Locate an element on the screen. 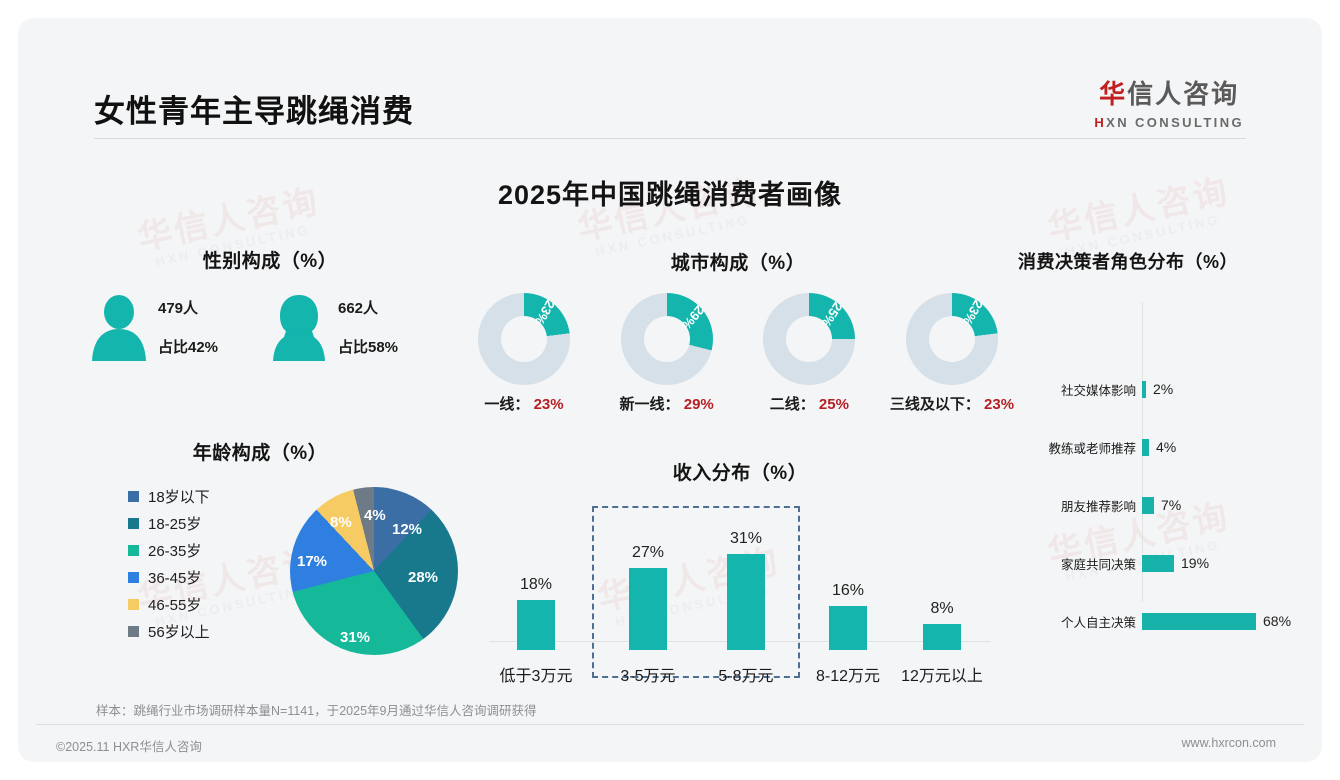 The height and width of the screenshot is (780, 1340). gender-section-title: 性别构成（%） is located at coordinates (270, 261).